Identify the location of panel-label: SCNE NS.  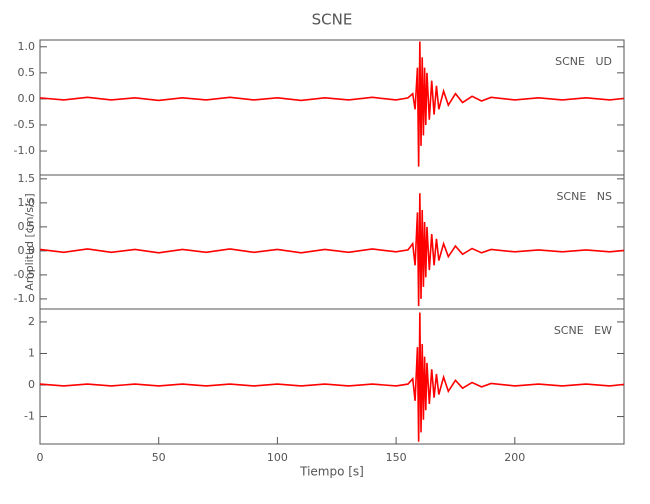
(584, 196).